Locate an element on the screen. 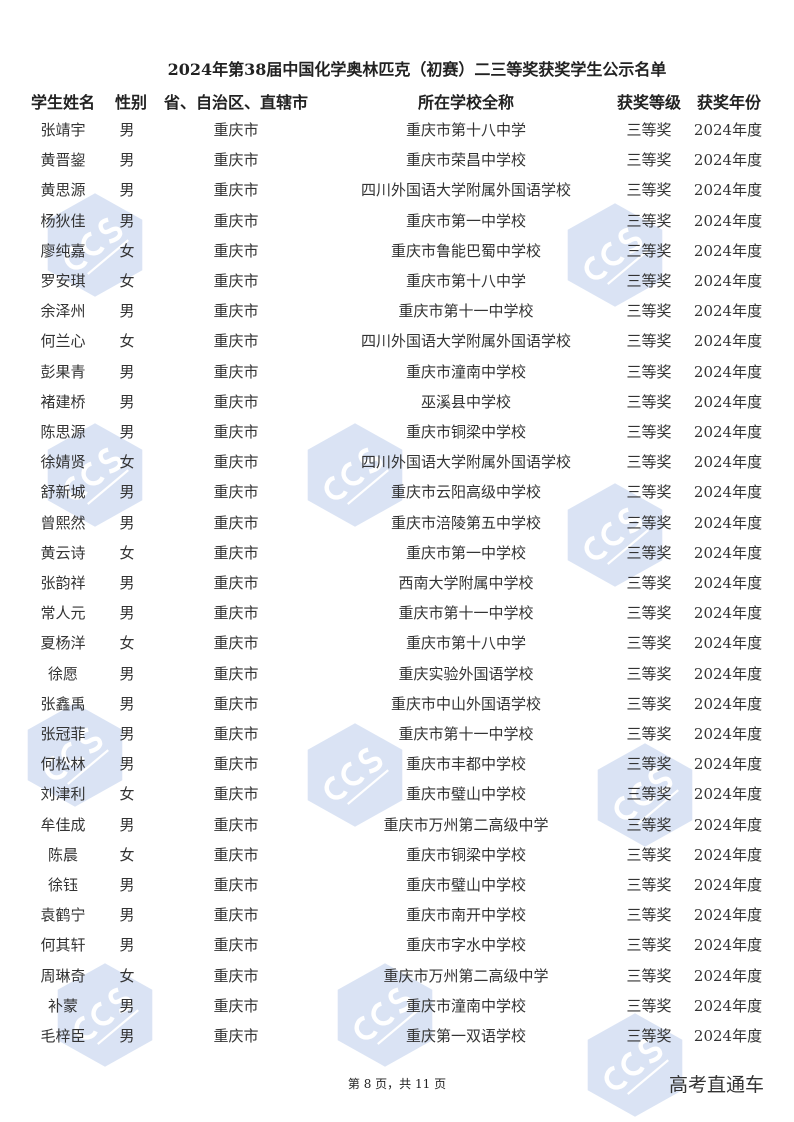 This screenshot has height=1122, width=794. header-year: 获奖年份 is located at coordinates (729, 102).